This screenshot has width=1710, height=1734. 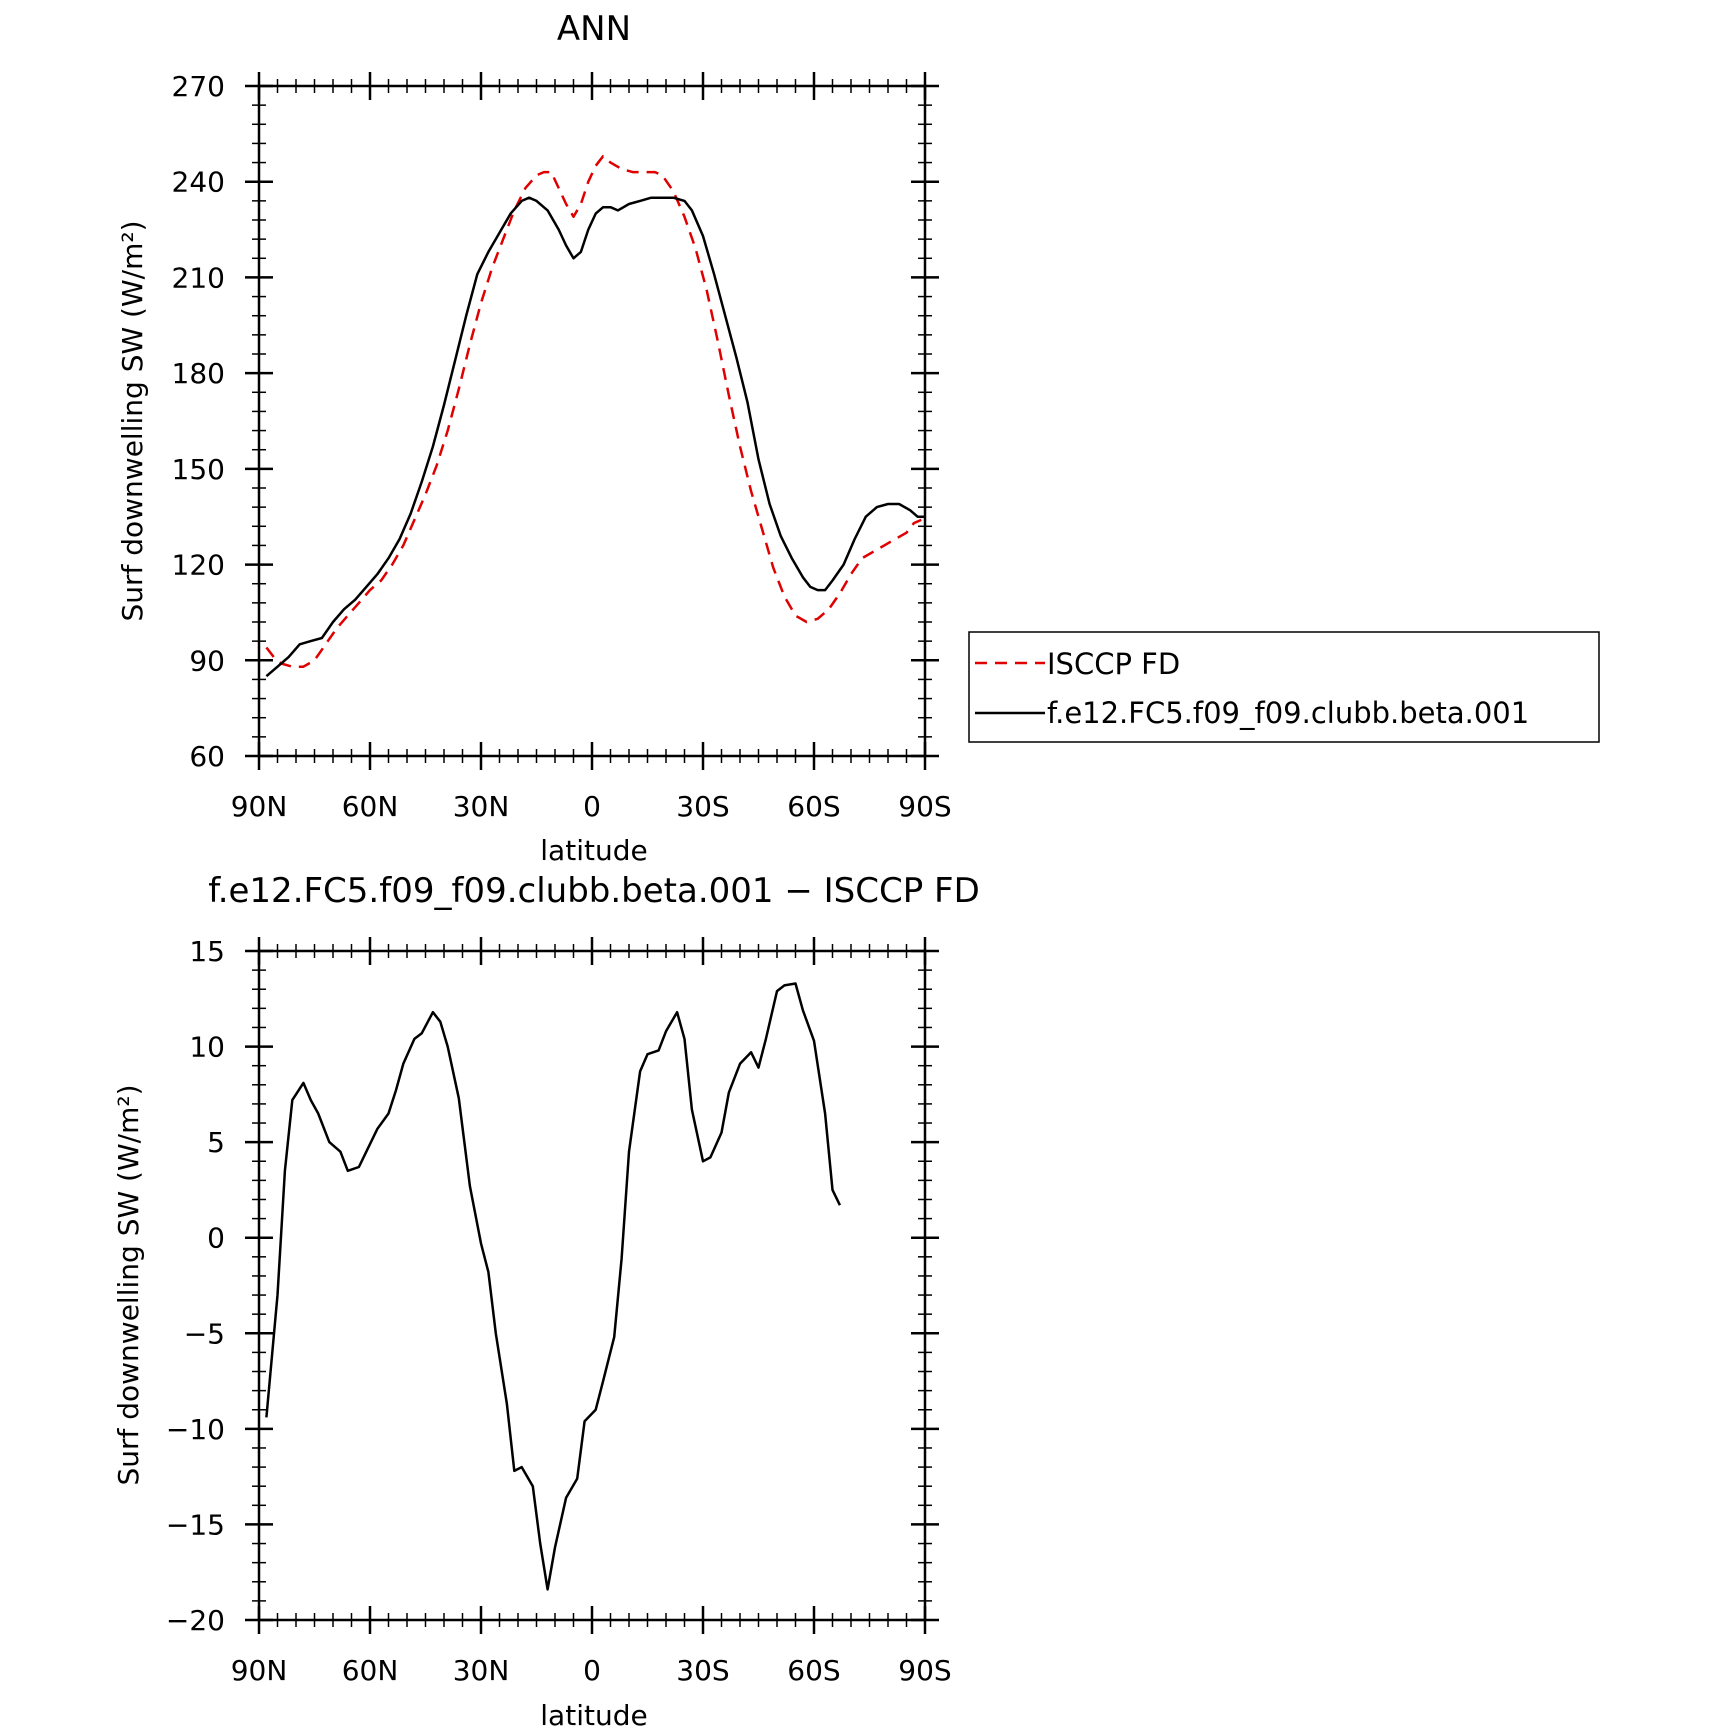 I want to click on legend-box, so click(x=1284, y=687).